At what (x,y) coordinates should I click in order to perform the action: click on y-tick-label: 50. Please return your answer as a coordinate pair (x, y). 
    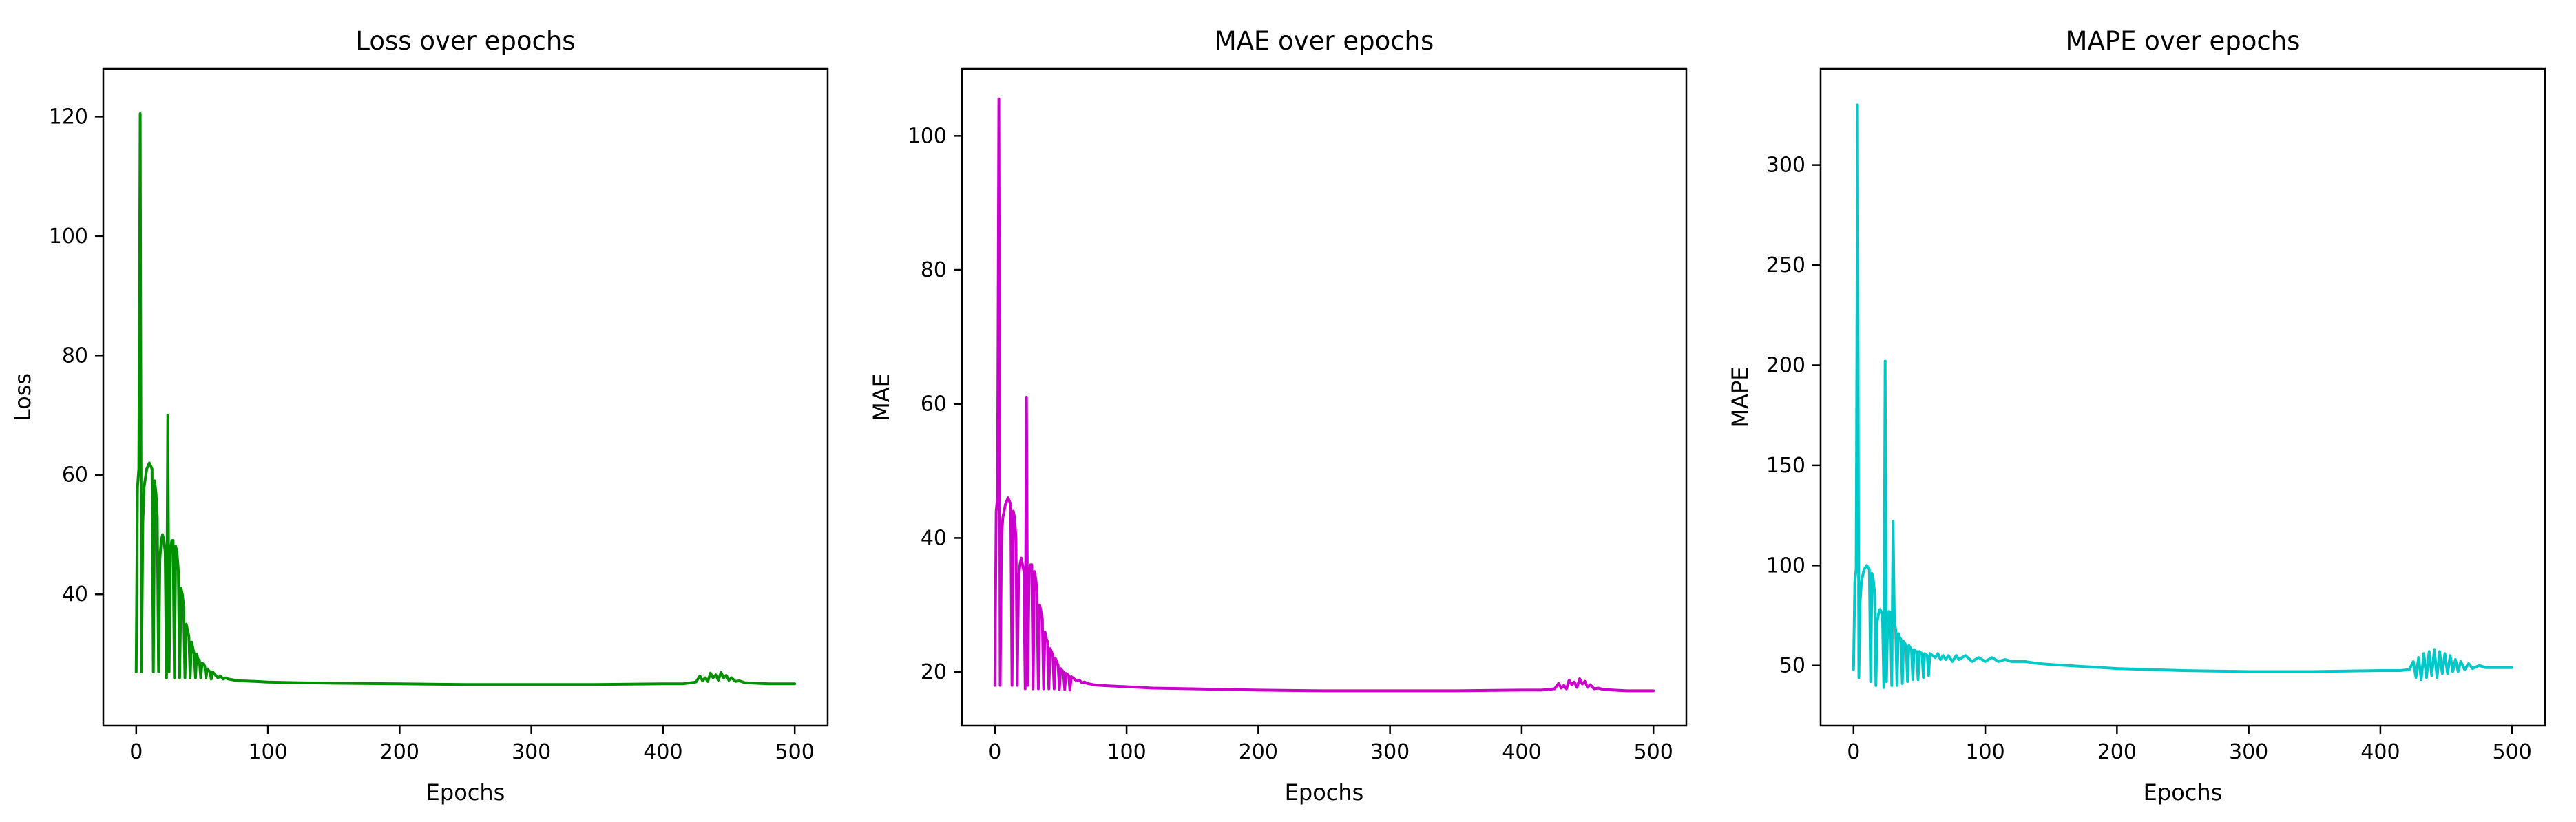
    Looking at the image, I should click on (1792, 666).